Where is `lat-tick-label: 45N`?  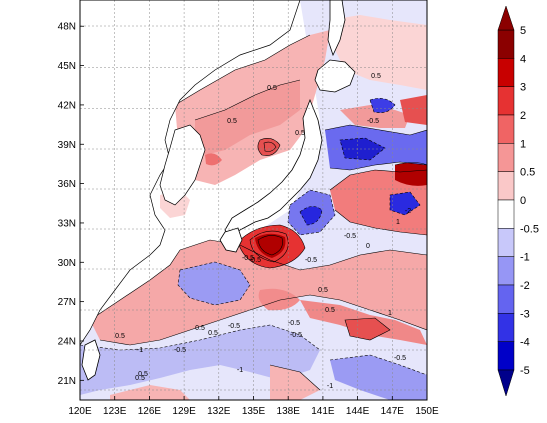 lat-tick-label: 45N is located at coordinates (67, 66).